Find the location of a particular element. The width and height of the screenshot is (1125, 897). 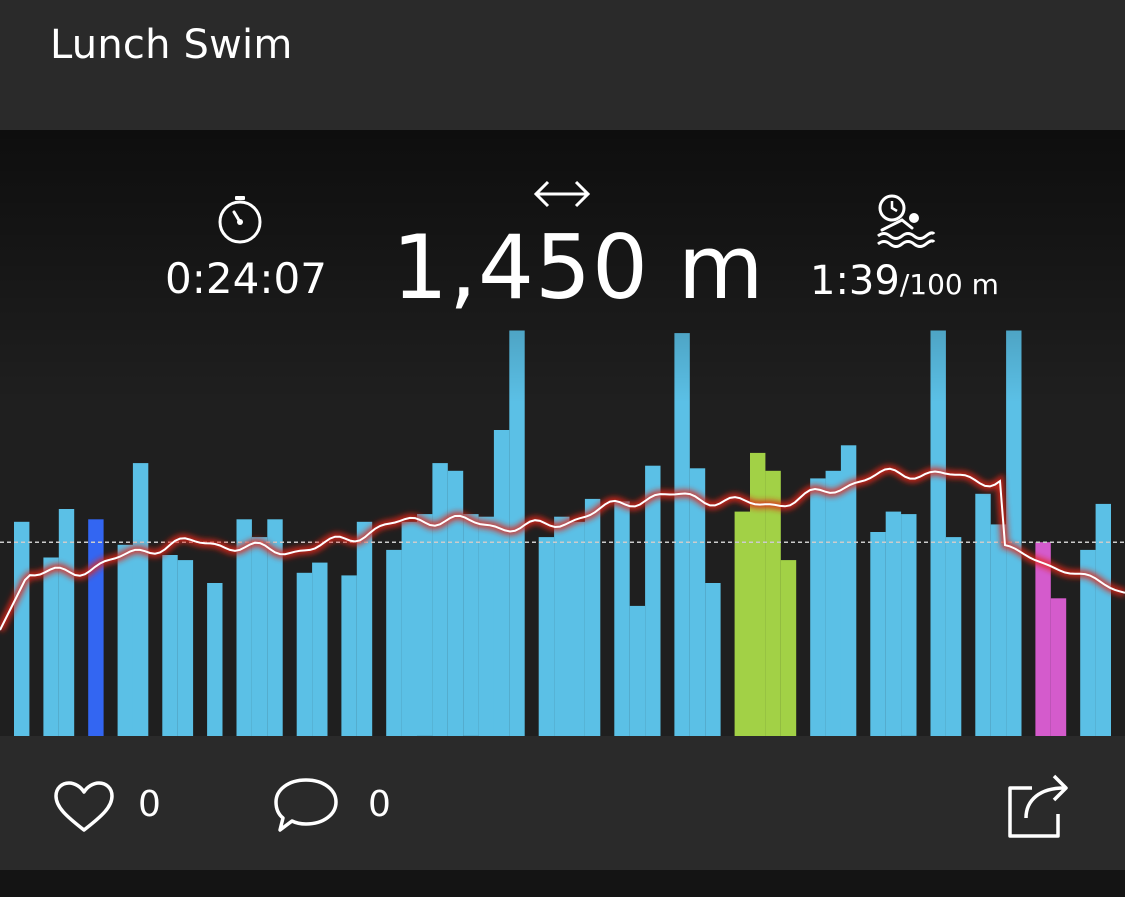

pace-unit: /100 m is located at coordinates (949, 284).